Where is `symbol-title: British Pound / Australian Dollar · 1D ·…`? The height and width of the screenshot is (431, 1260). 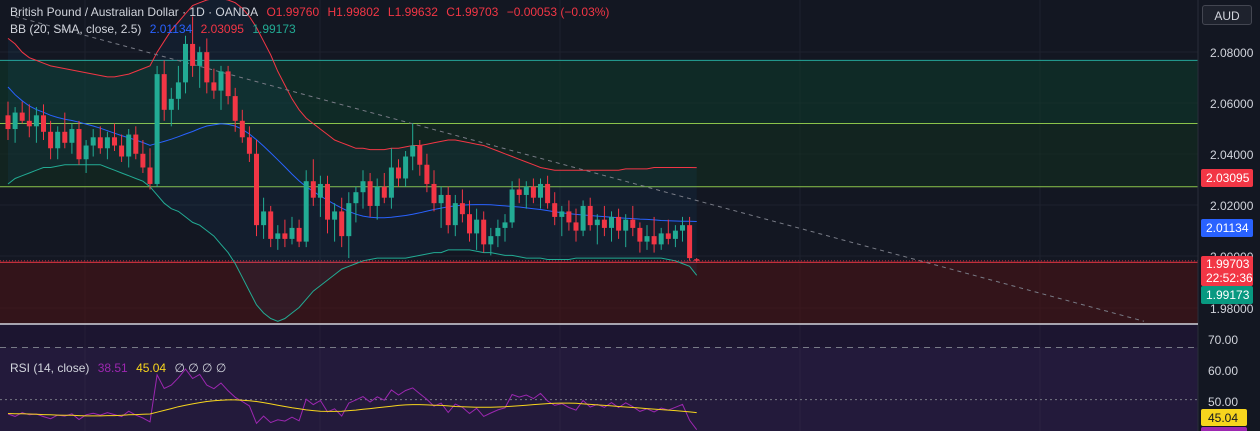 symbol-title: British Pound / Australian Dollar · 1D ·… is located at coordinates (134, 12).